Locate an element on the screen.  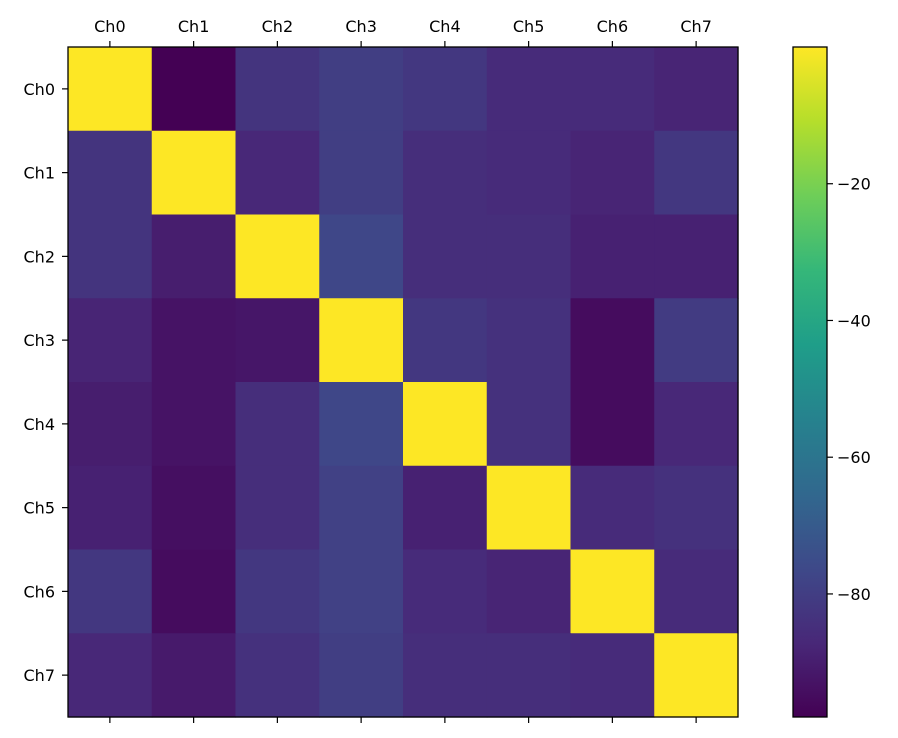
heatmap-cell-r3-c6 is located at coordinates (612, 340).